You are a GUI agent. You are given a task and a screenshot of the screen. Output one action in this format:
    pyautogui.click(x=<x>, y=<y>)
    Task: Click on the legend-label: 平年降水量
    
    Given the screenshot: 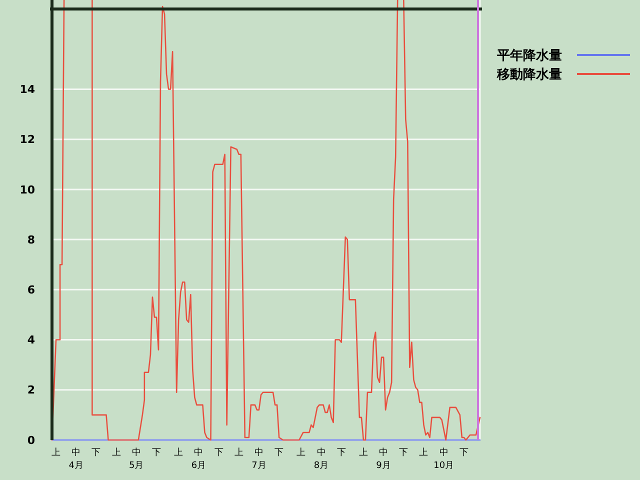 What is the action you would take?
    pyautogui.click(x=529, y=56)
    